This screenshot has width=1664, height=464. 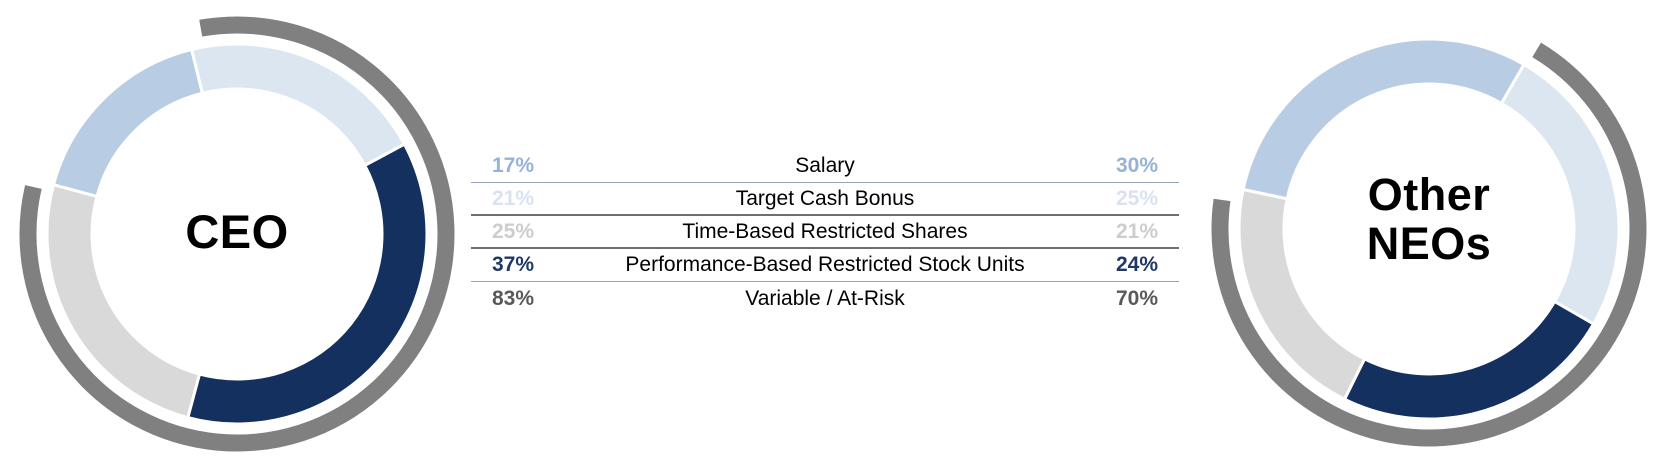 What do you see at coordinates (513, 298) in the screenshot?
I see `ceo-value: 83%` at bounding box center [513, 298].